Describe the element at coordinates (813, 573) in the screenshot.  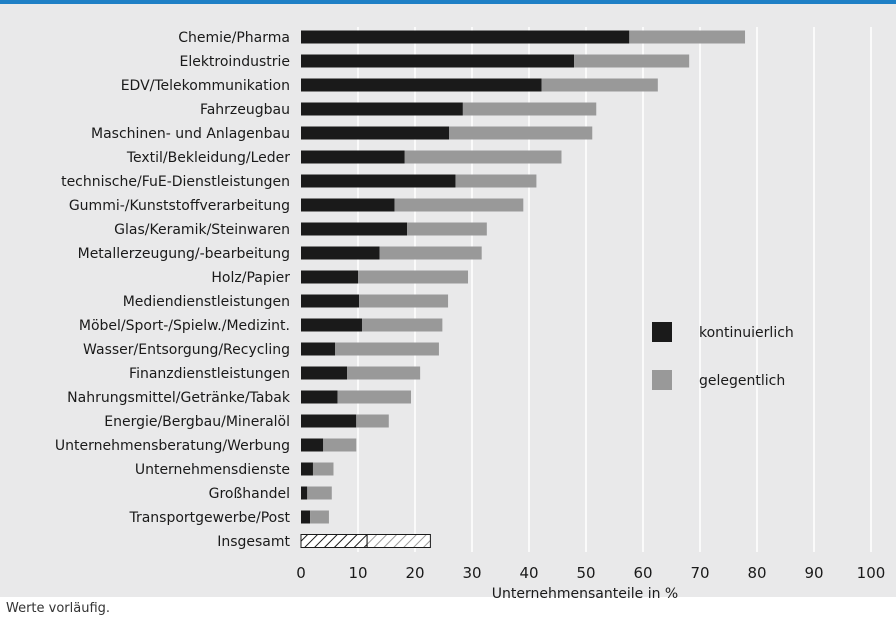
I see `x-tick-label-90: 90` at that location.